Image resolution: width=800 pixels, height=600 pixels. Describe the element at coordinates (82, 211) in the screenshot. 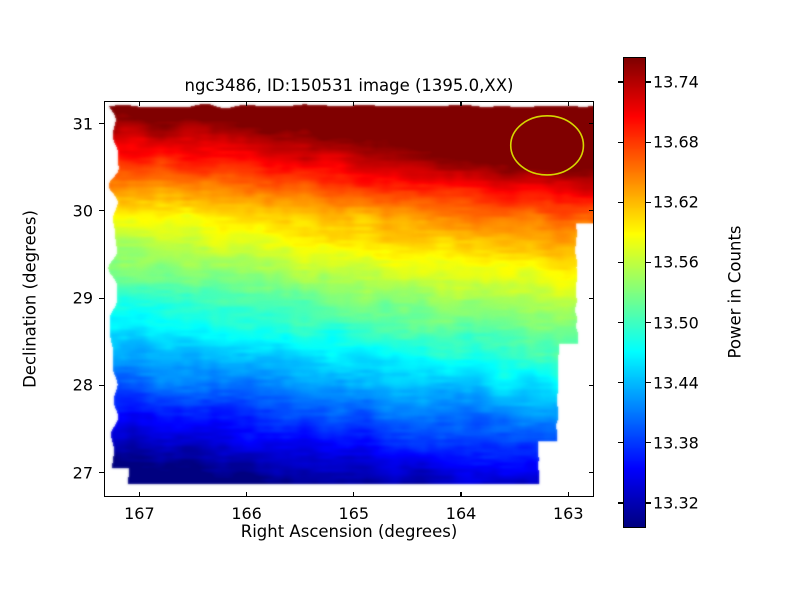

I see `y-tick-label: 30` at that location.